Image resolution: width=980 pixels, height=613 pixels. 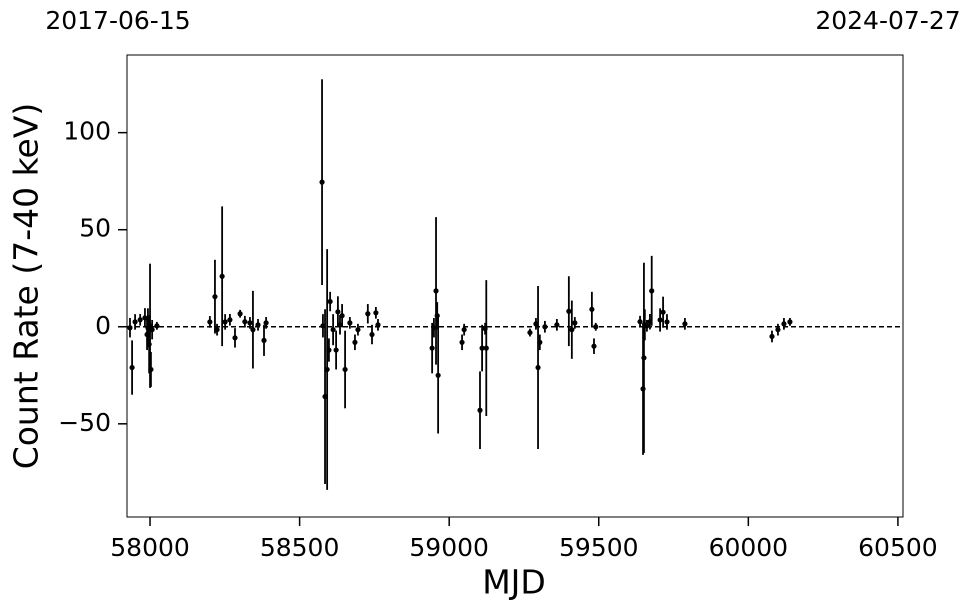 What do you see at coordinates (84, 422) in the screenshot?
I see `y-tick-label: −50` at bounding box center [84, 422].